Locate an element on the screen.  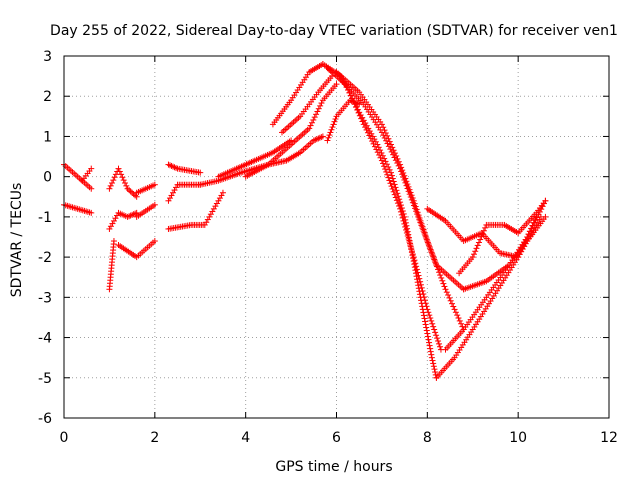
y-tick-label: 1 is located at coordinates (47, 137).